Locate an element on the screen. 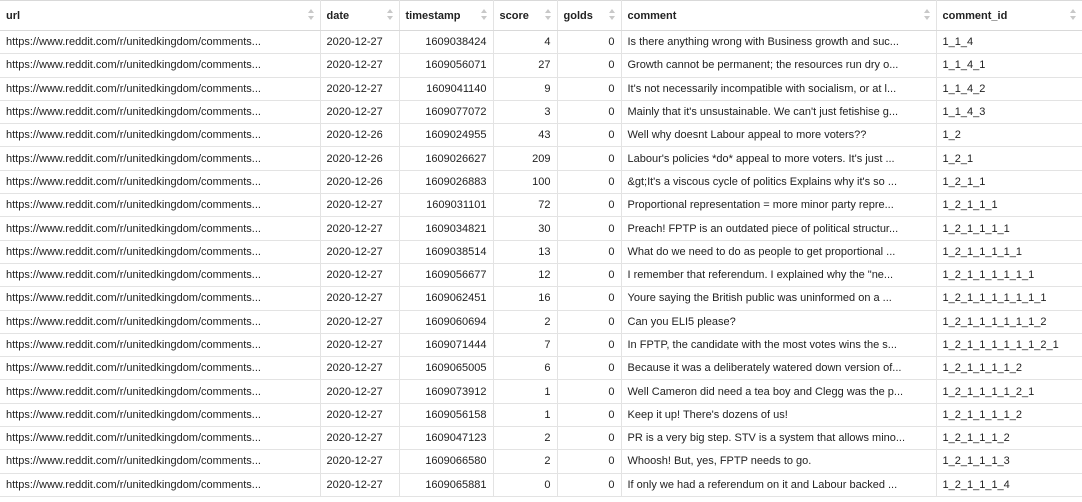 The image size is (1082, 502). cell-date: 2020-12-26 is located at coordinates (360, 158).